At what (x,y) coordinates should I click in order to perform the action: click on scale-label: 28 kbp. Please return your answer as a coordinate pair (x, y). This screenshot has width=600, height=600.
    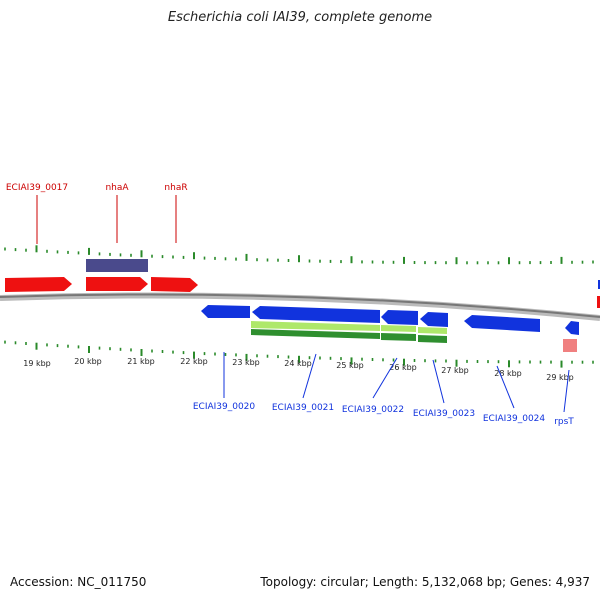
    Looking at the image, I should click on (508, 373).